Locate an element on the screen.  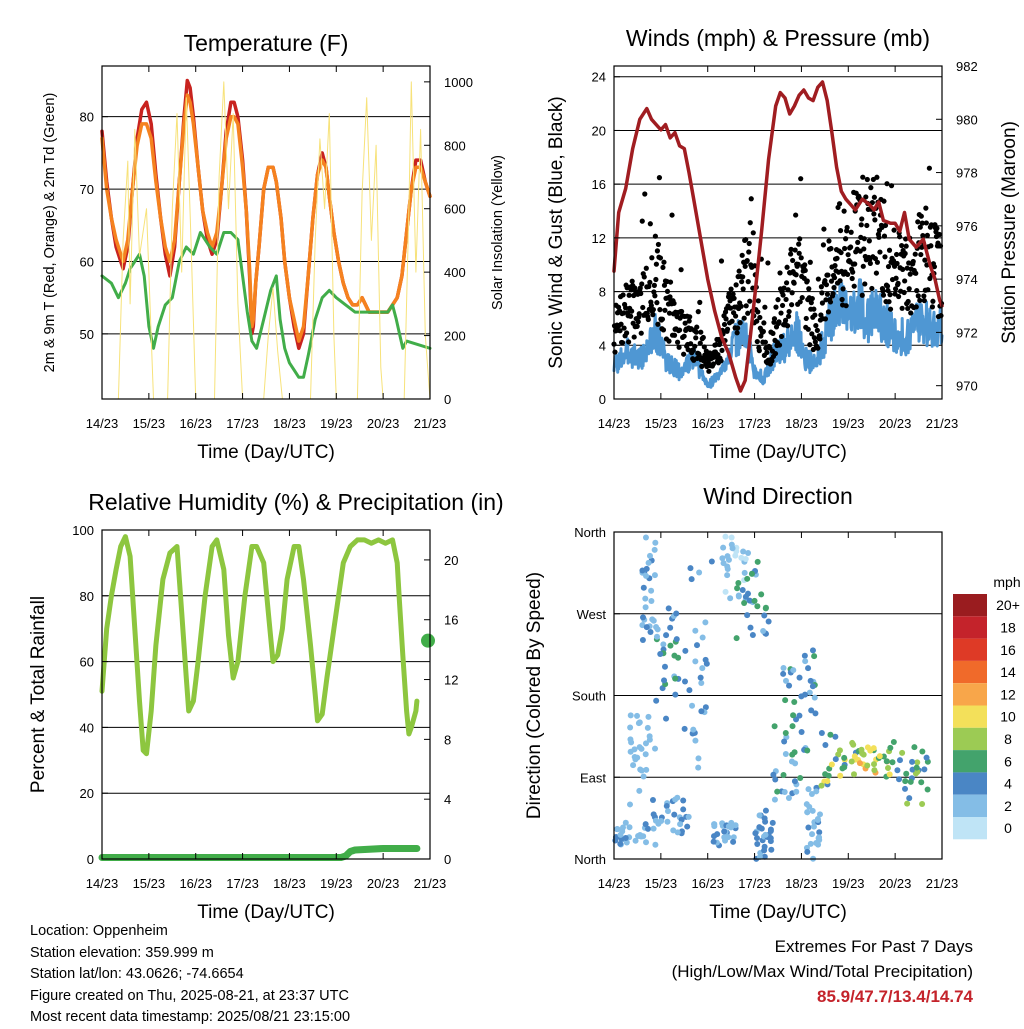
legend-swatch is located at coordinates (970, 739).